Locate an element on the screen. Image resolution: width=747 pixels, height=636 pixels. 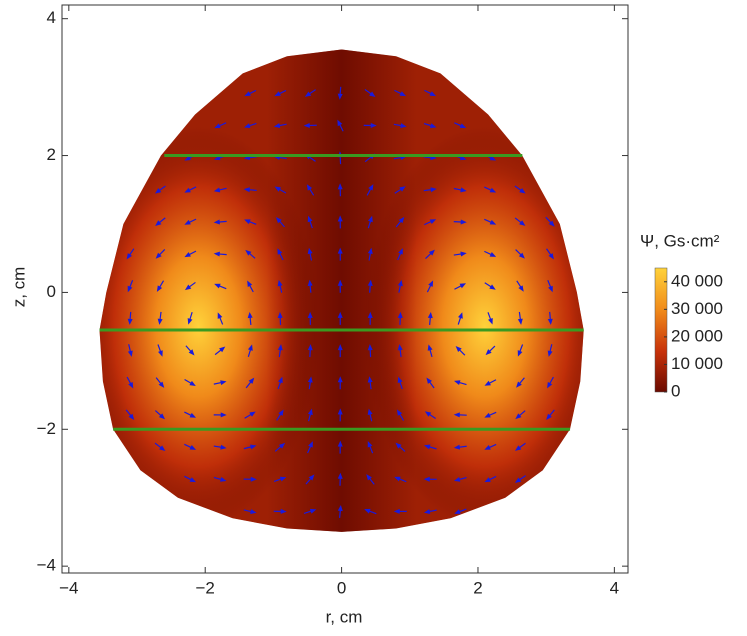
x-tick-label: −2 is located at coordinates (205, 587).